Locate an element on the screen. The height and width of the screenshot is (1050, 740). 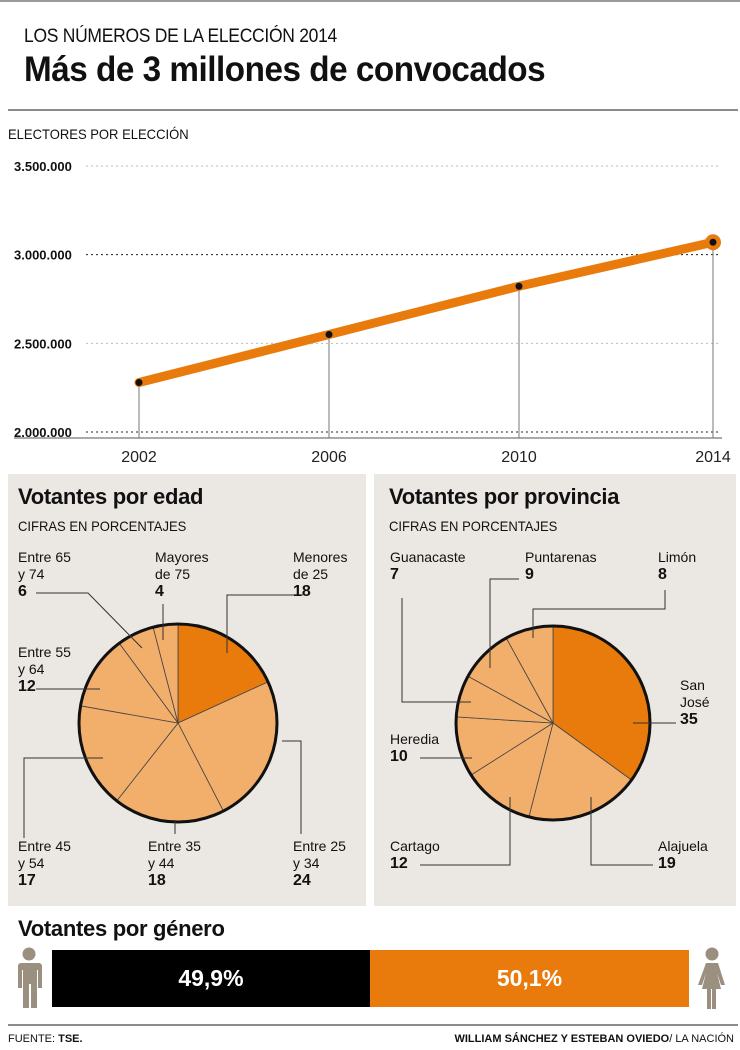
province-label-heredia: Heredia 10 is located at coordinates (415, 748).